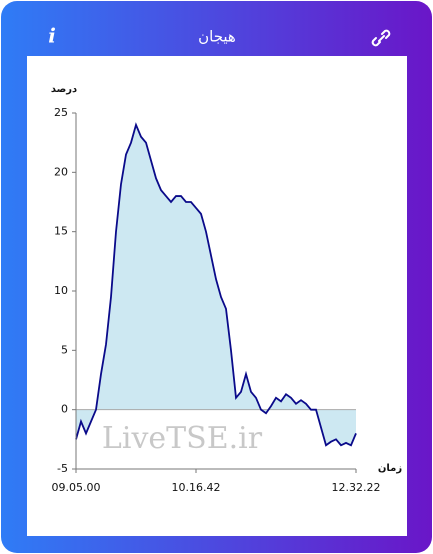 Image resolution: width=433 pixels, height=554 pixels. I want to click on y-tick-label: 15, so click(61, 231).